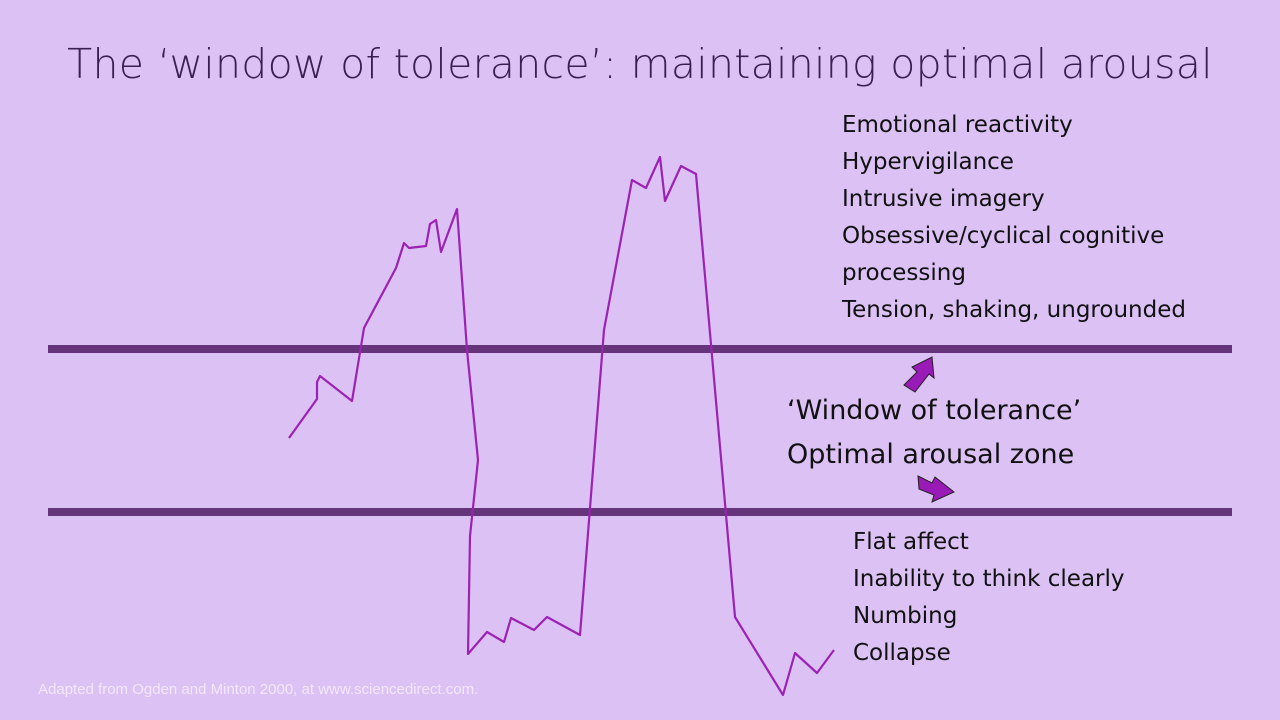  I want to click on window-label-line2: Optimal arousal zone, so click(931, 454).